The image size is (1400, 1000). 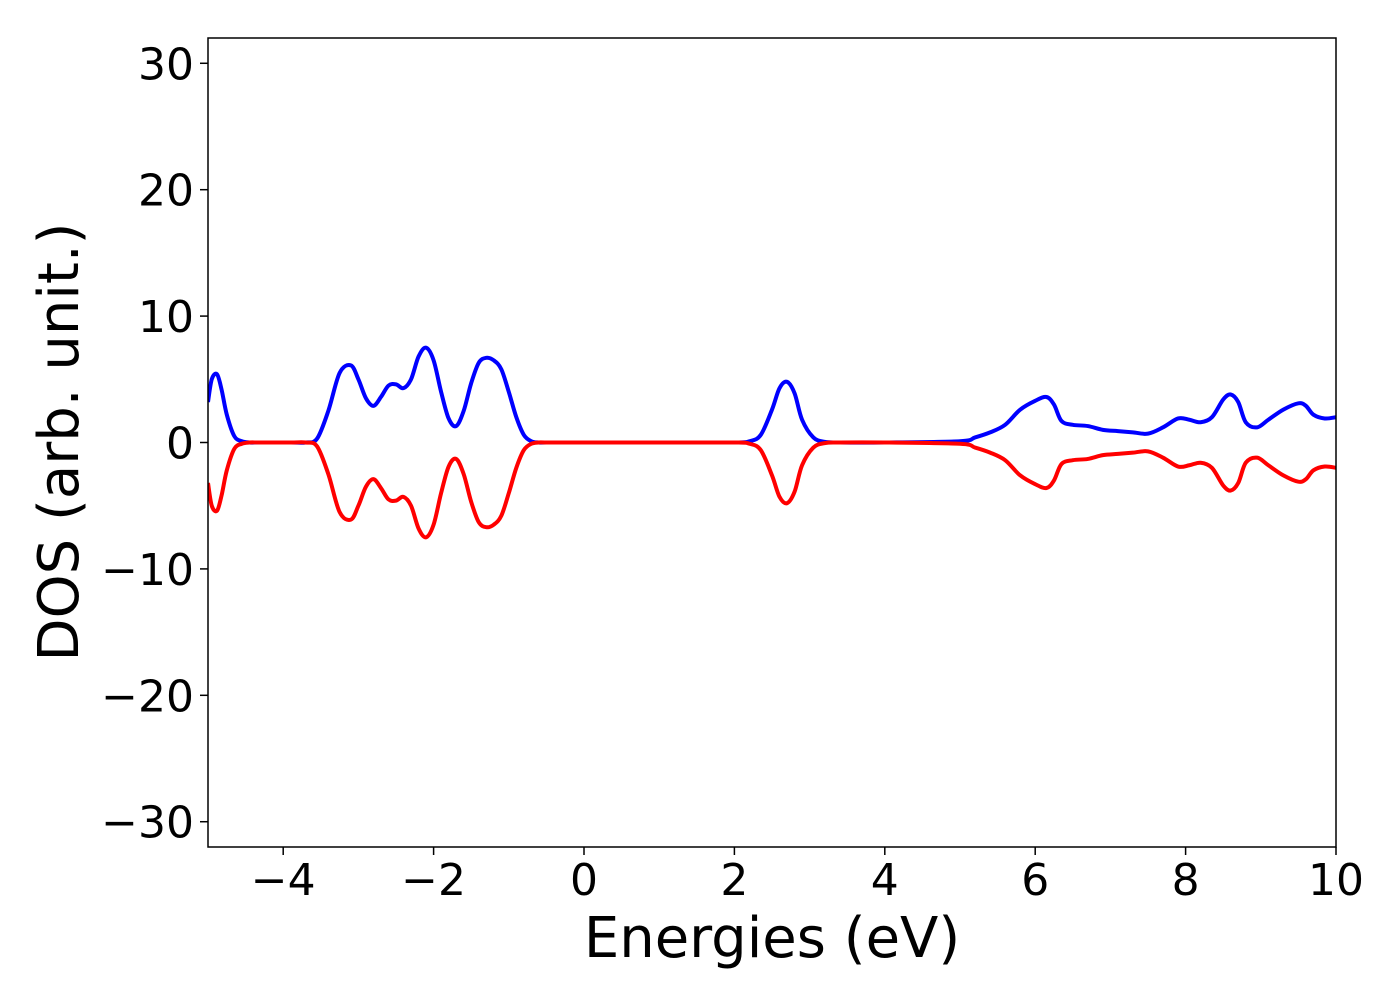 What do you see at coordinates (283, 880) in the screenshot?
I see `x-tick-label: −4` at bounding box center [283, 880].